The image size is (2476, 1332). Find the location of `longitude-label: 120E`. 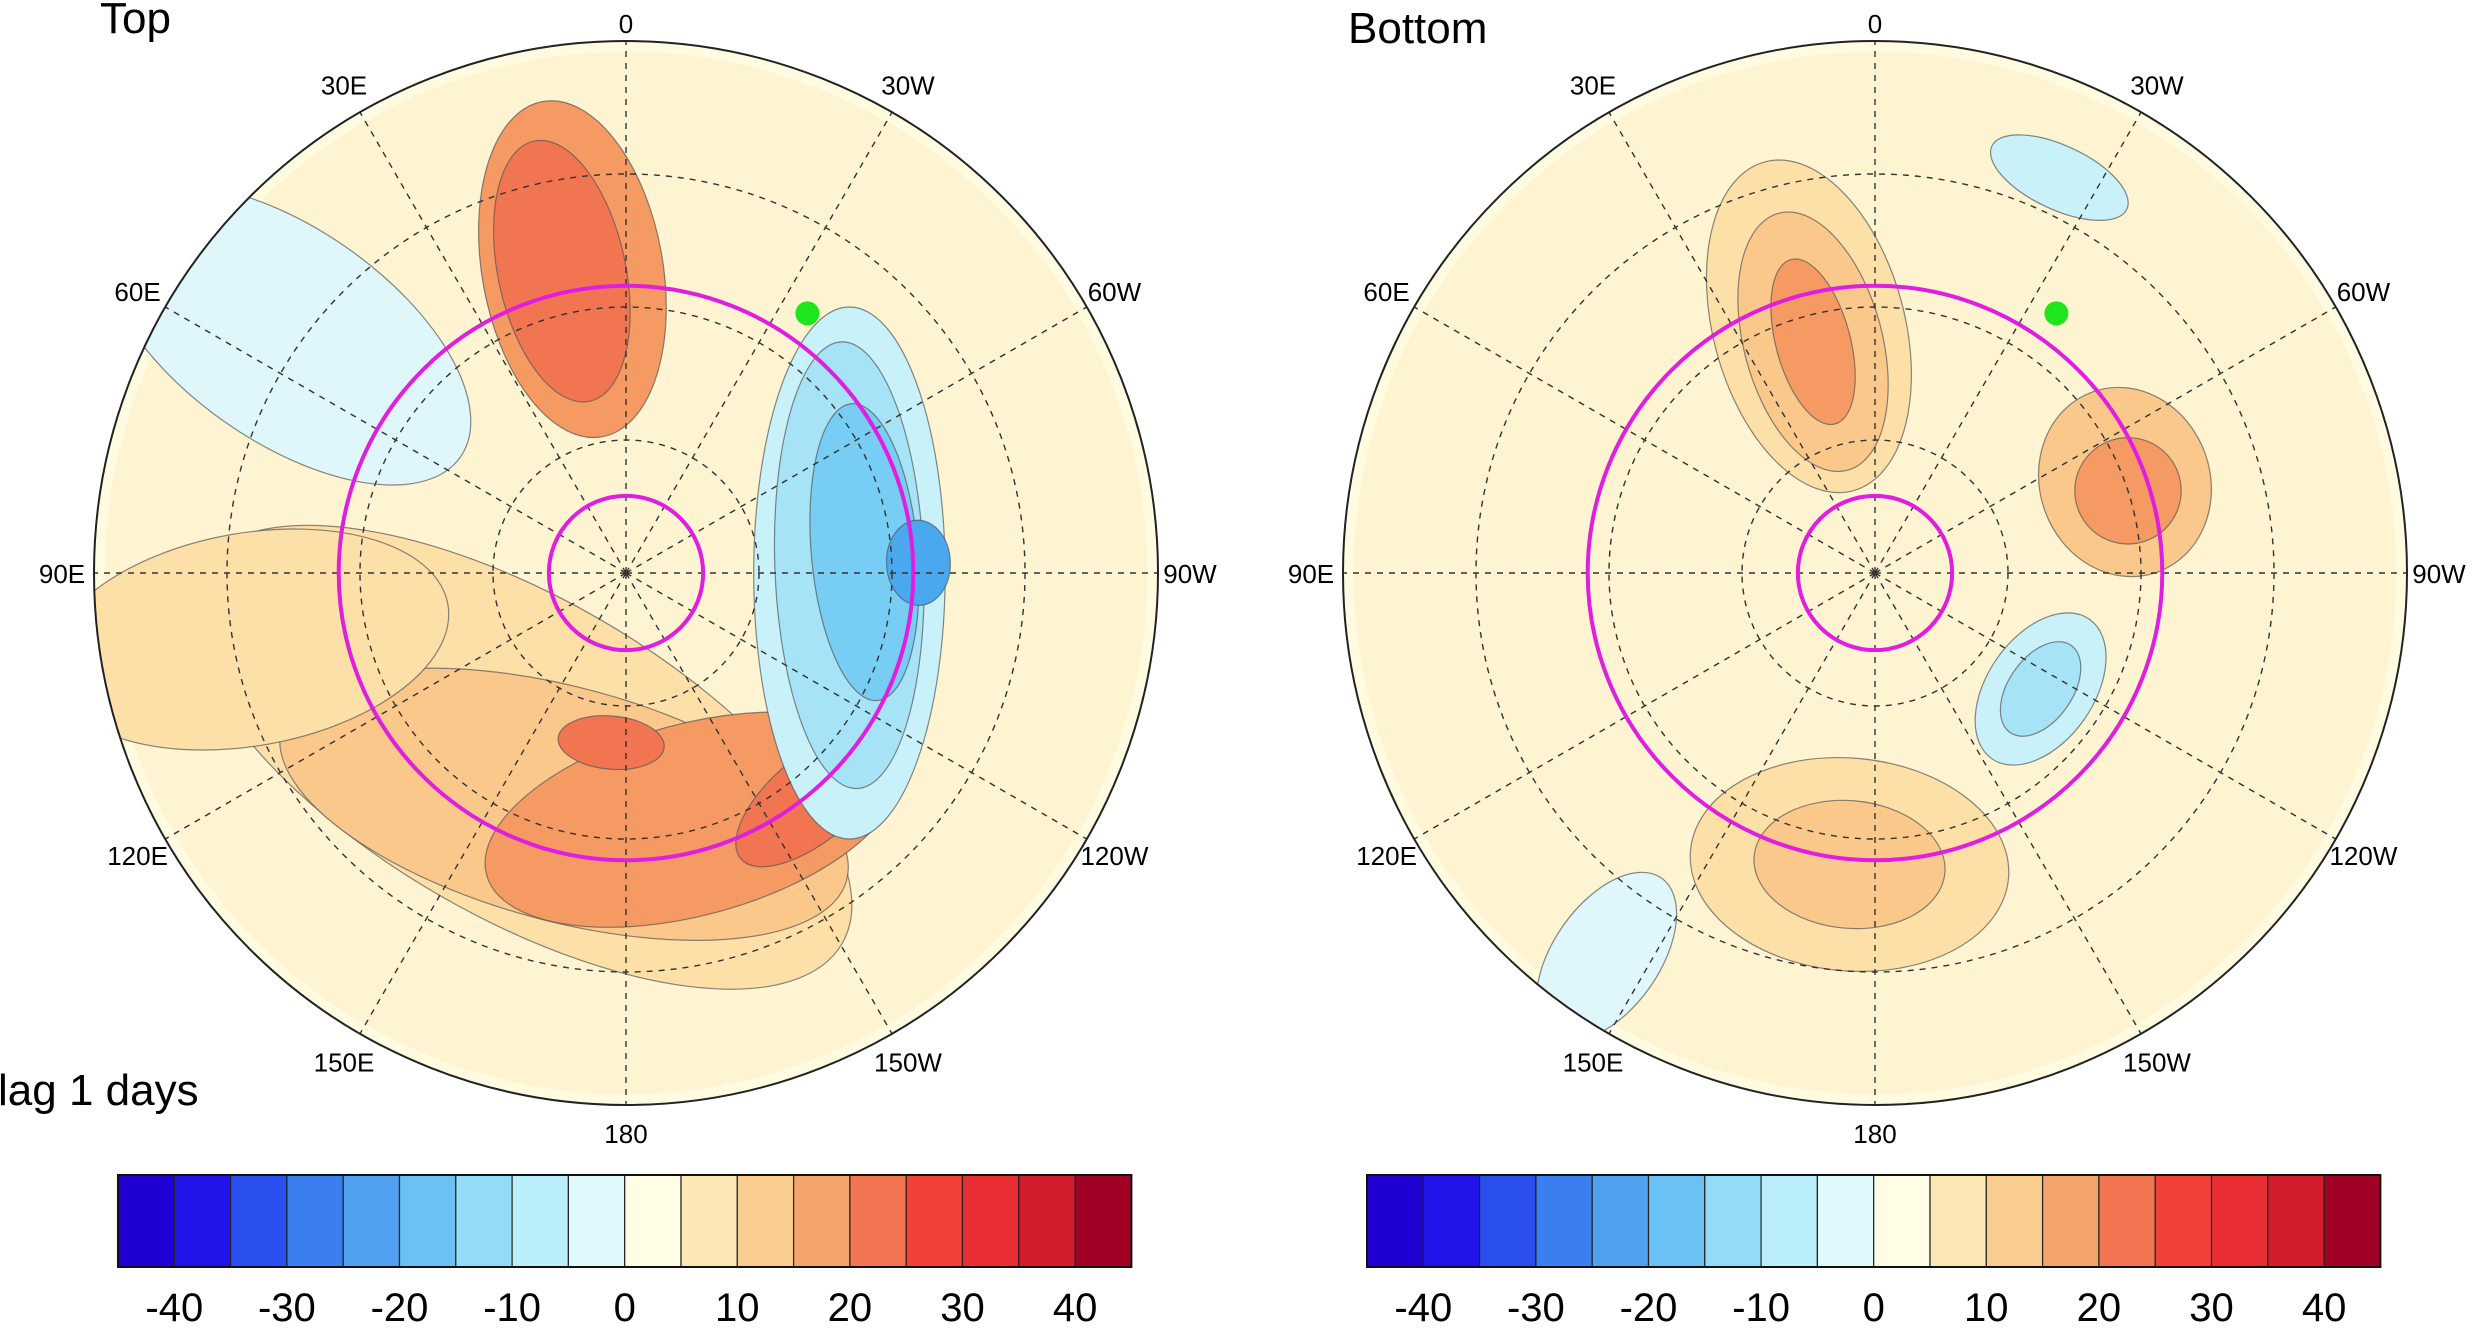

longitude-label: 120E is located at coordinates (137, 856).